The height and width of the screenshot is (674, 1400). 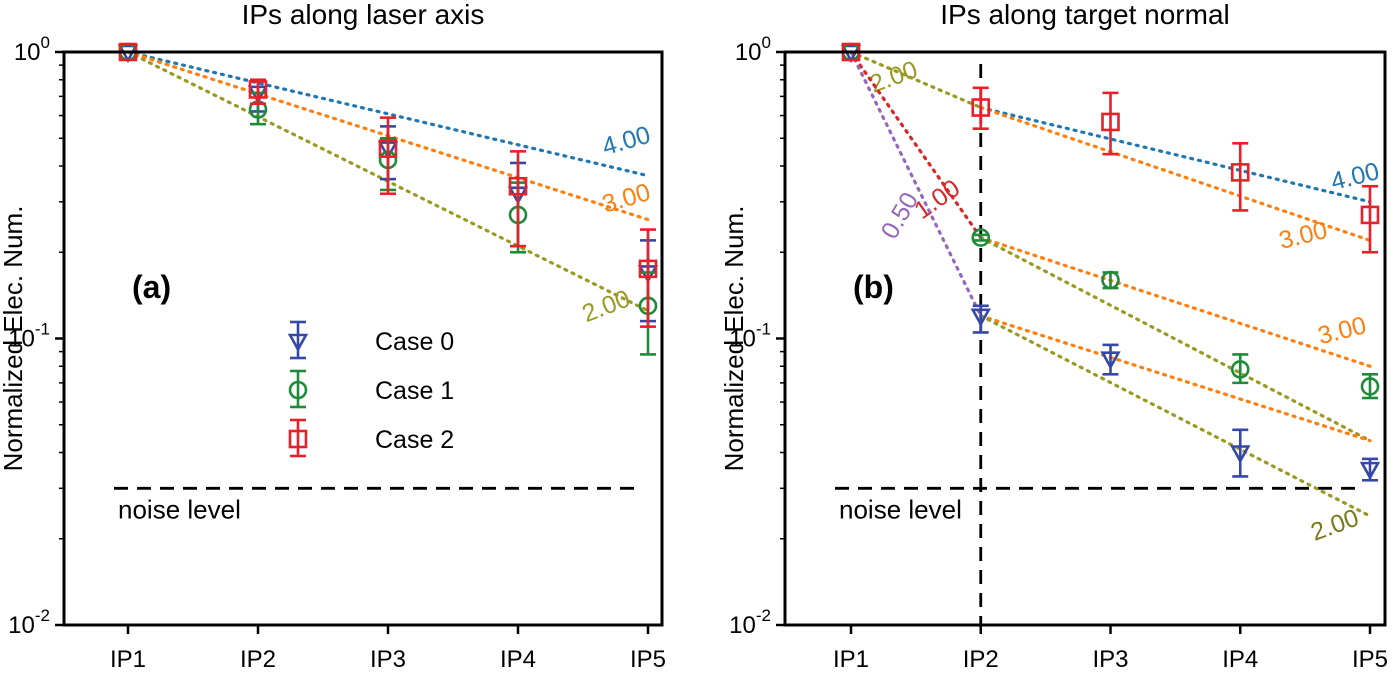 I want to click on legend-label: Case 1, so click(x=414, y=391).